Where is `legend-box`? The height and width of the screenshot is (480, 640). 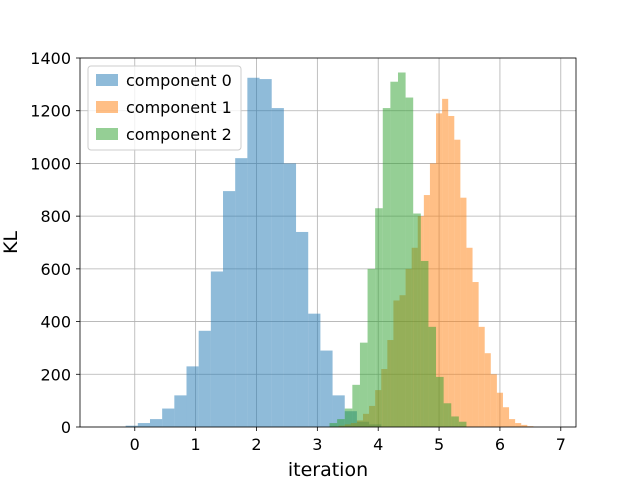 legend-box is located at coordinates (164, 108).